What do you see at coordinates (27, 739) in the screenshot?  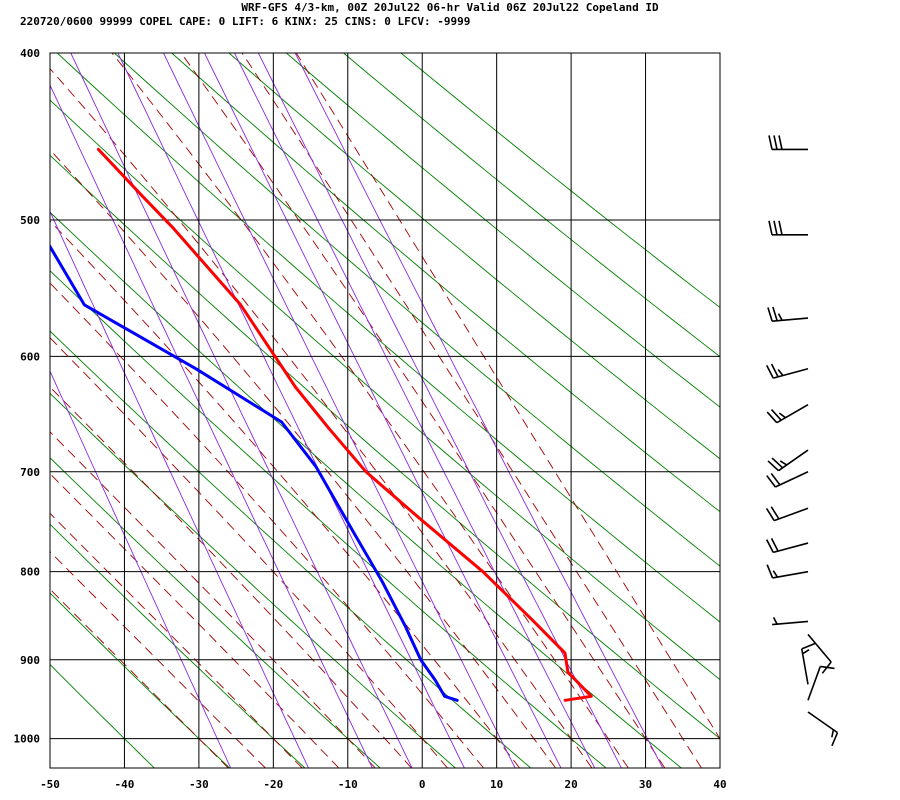 I see `pressure-tick-label: 1000` at bounding box center [27, 739].